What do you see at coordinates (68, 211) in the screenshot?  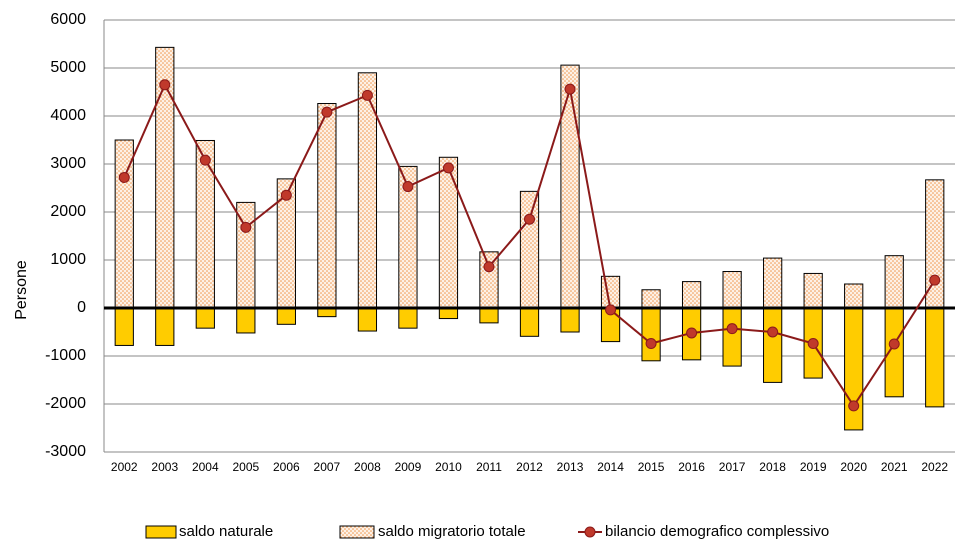 I see `y-tick-label: 2000` at bounding box center [68, 211].